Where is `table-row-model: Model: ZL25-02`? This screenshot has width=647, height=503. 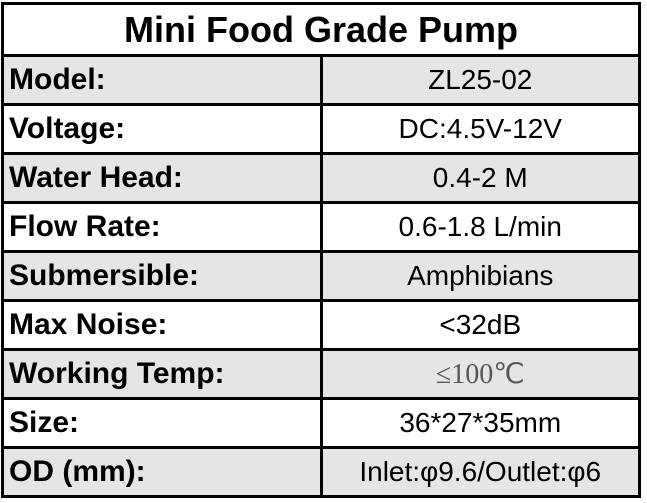
table-row-model: Model: ZL25-02 is located at coordinates (321, 80).